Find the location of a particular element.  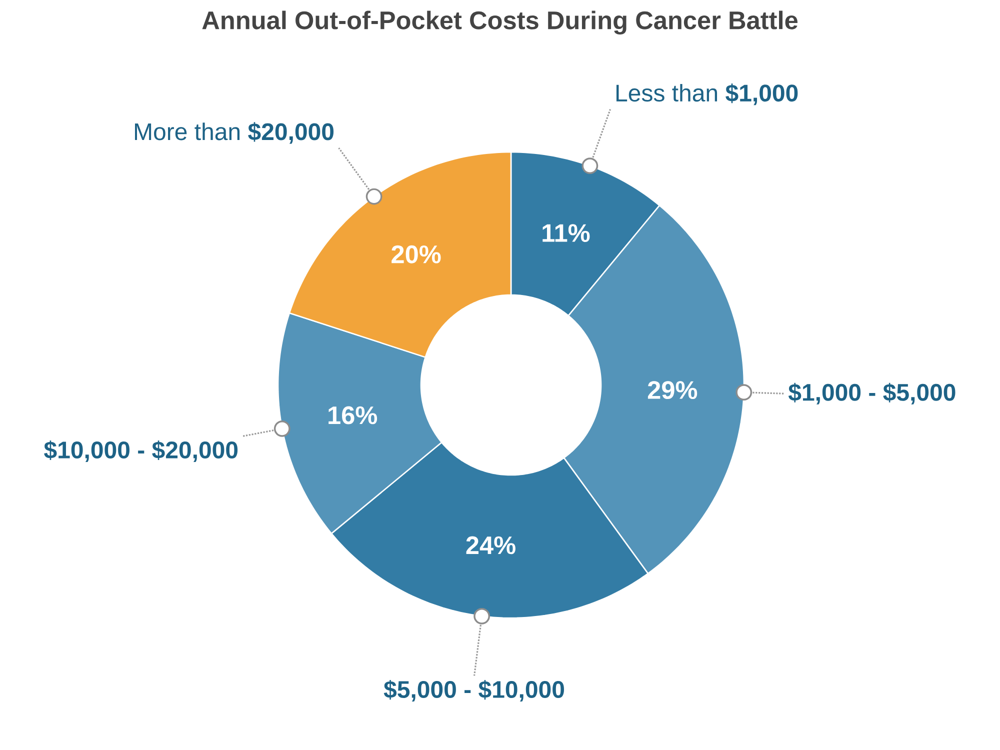

data-label: 20% is located at coordinates (416, 254).